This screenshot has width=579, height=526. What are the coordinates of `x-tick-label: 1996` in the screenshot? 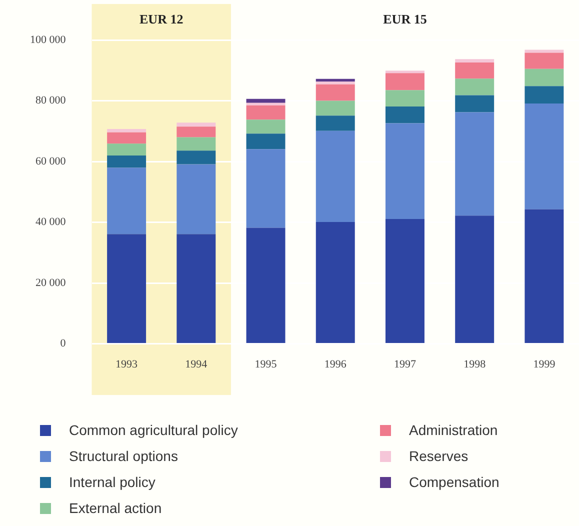 It's located at (335, 364).